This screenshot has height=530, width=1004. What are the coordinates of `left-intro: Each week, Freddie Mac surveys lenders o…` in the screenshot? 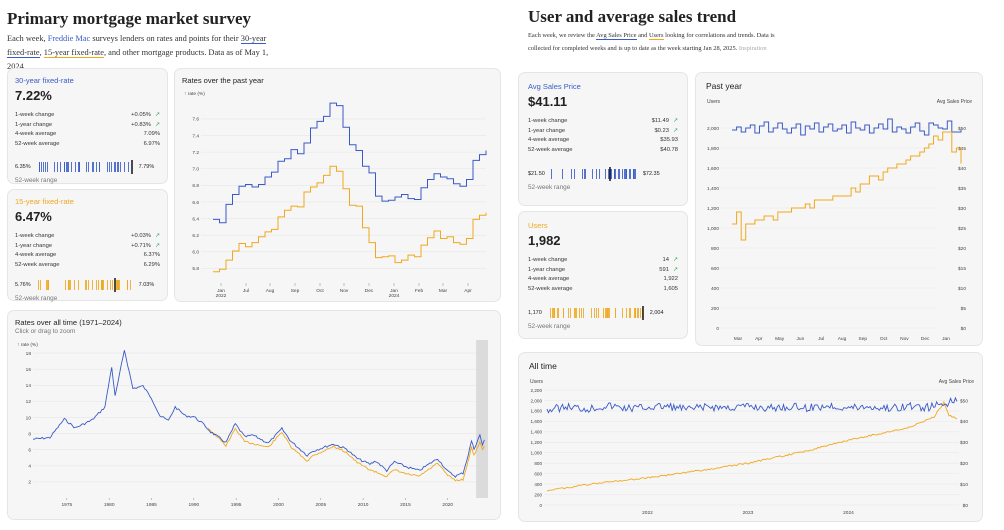 It's located at (138, 52).